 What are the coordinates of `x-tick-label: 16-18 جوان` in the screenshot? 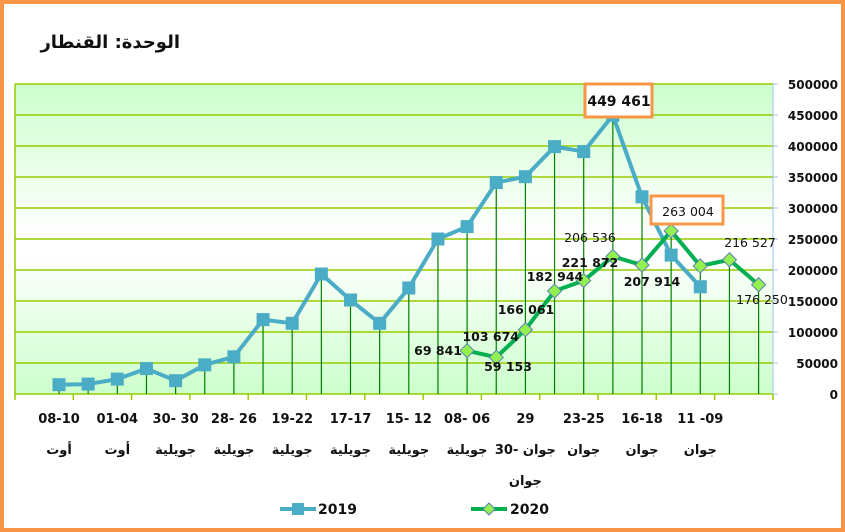 It's located at (642, 435).